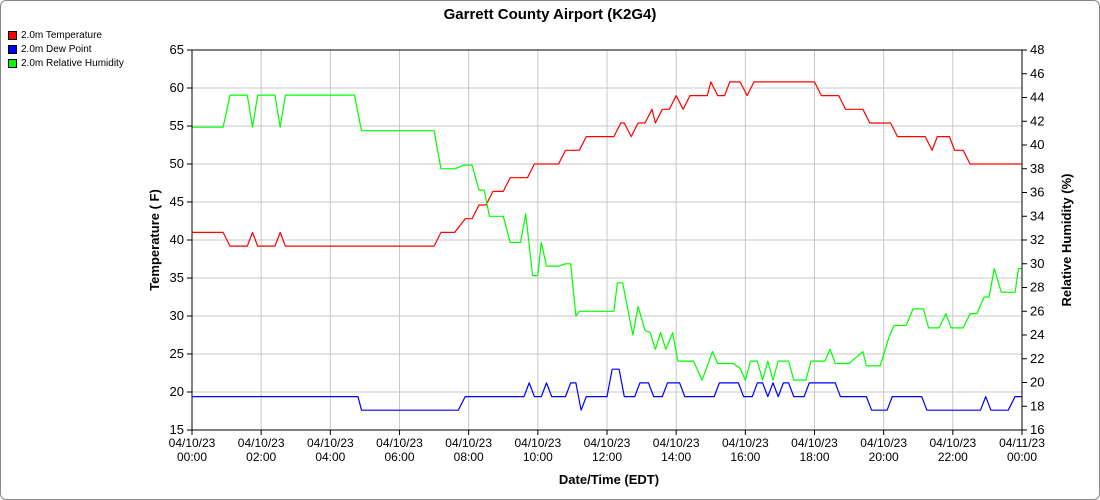 The width and height of the screenshot is (1100, 500). Describe the element at coordinates (12, 49) in the screenshot. I see `legend-swatch-dew-point` at that location.